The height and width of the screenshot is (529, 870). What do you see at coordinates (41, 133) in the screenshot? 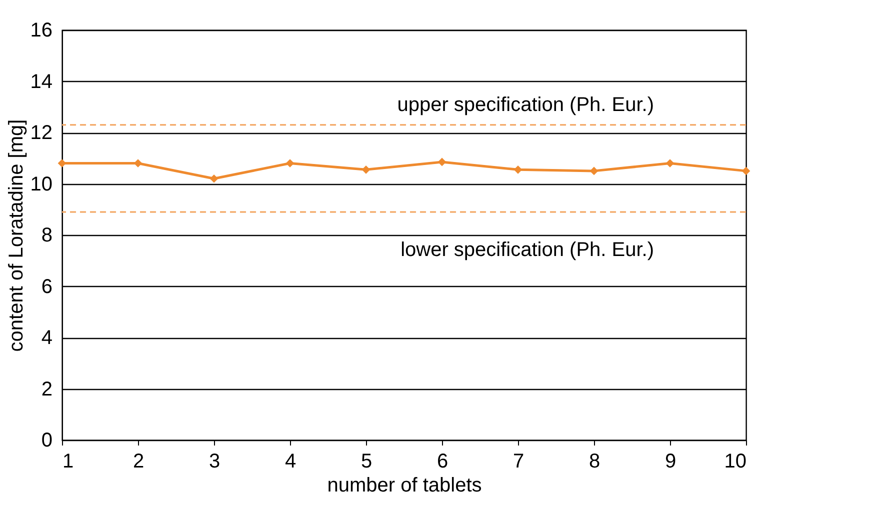
I see `y-tick-label: 12` at bounding box center [41, 133].